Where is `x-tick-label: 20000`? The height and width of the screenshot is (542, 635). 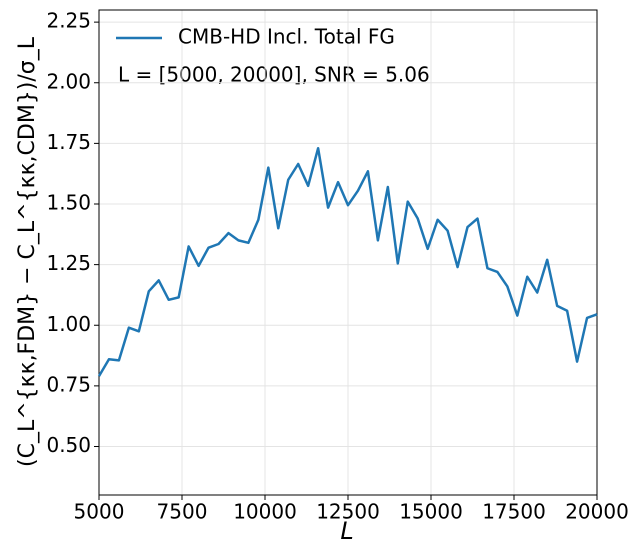 x-tick-label: 20000 is located at coordinates (597, 512).